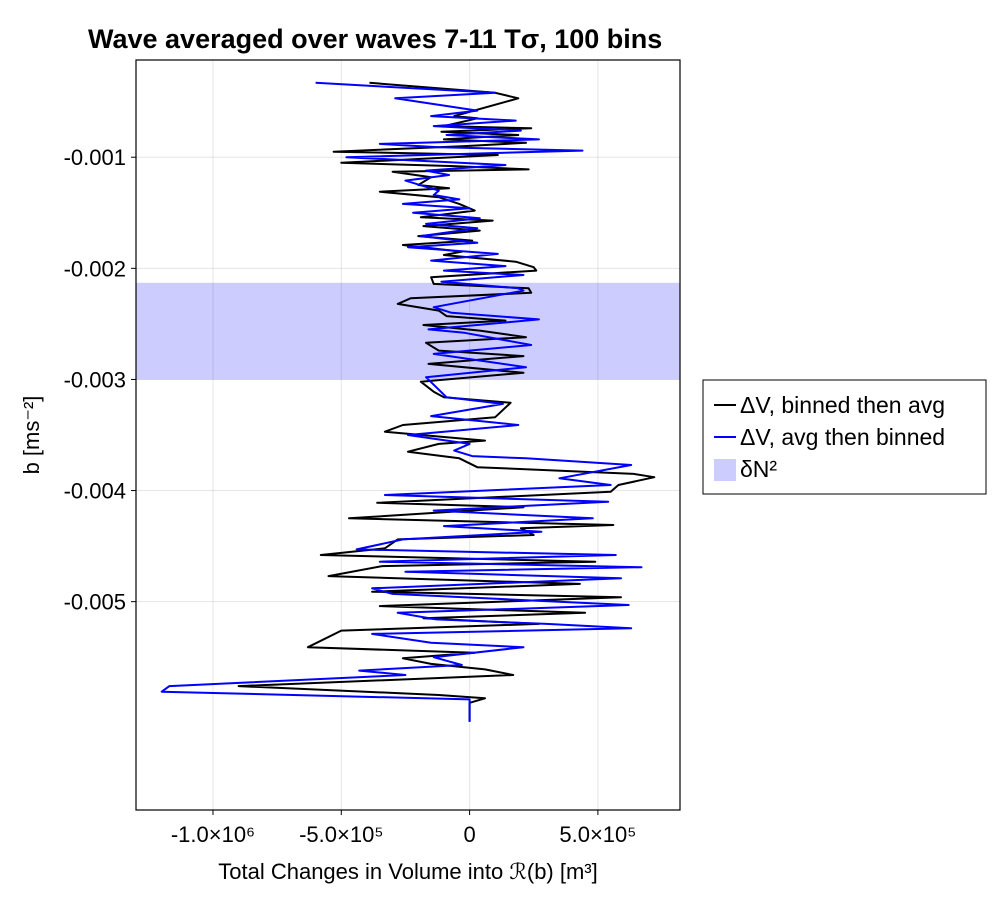 The image size is (1000, 905). Describe the element at coordinates (341, 834) in the screenshot. I see `x-tick-label: -5.0×10⁵` at that location.